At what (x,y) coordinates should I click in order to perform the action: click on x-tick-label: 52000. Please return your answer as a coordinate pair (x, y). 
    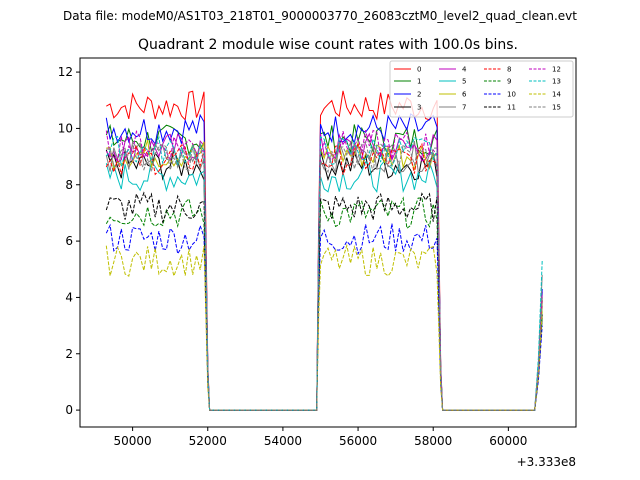
    Looking at the image, I should click on (208, 441).